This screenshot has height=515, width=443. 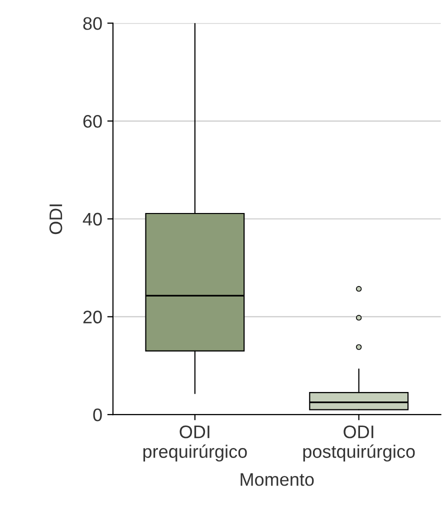 What do you see at coordinates (195, 443) in the screenshot?
I see `x-tick-label: ODI prequirúrgico` at bounding box center [195, 443].